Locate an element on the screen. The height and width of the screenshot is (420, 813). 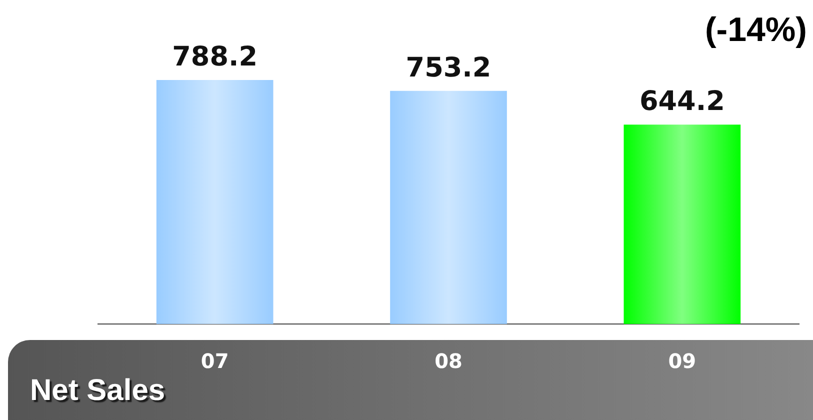
data-label: 788.2 is located at coordinates (215, 57).